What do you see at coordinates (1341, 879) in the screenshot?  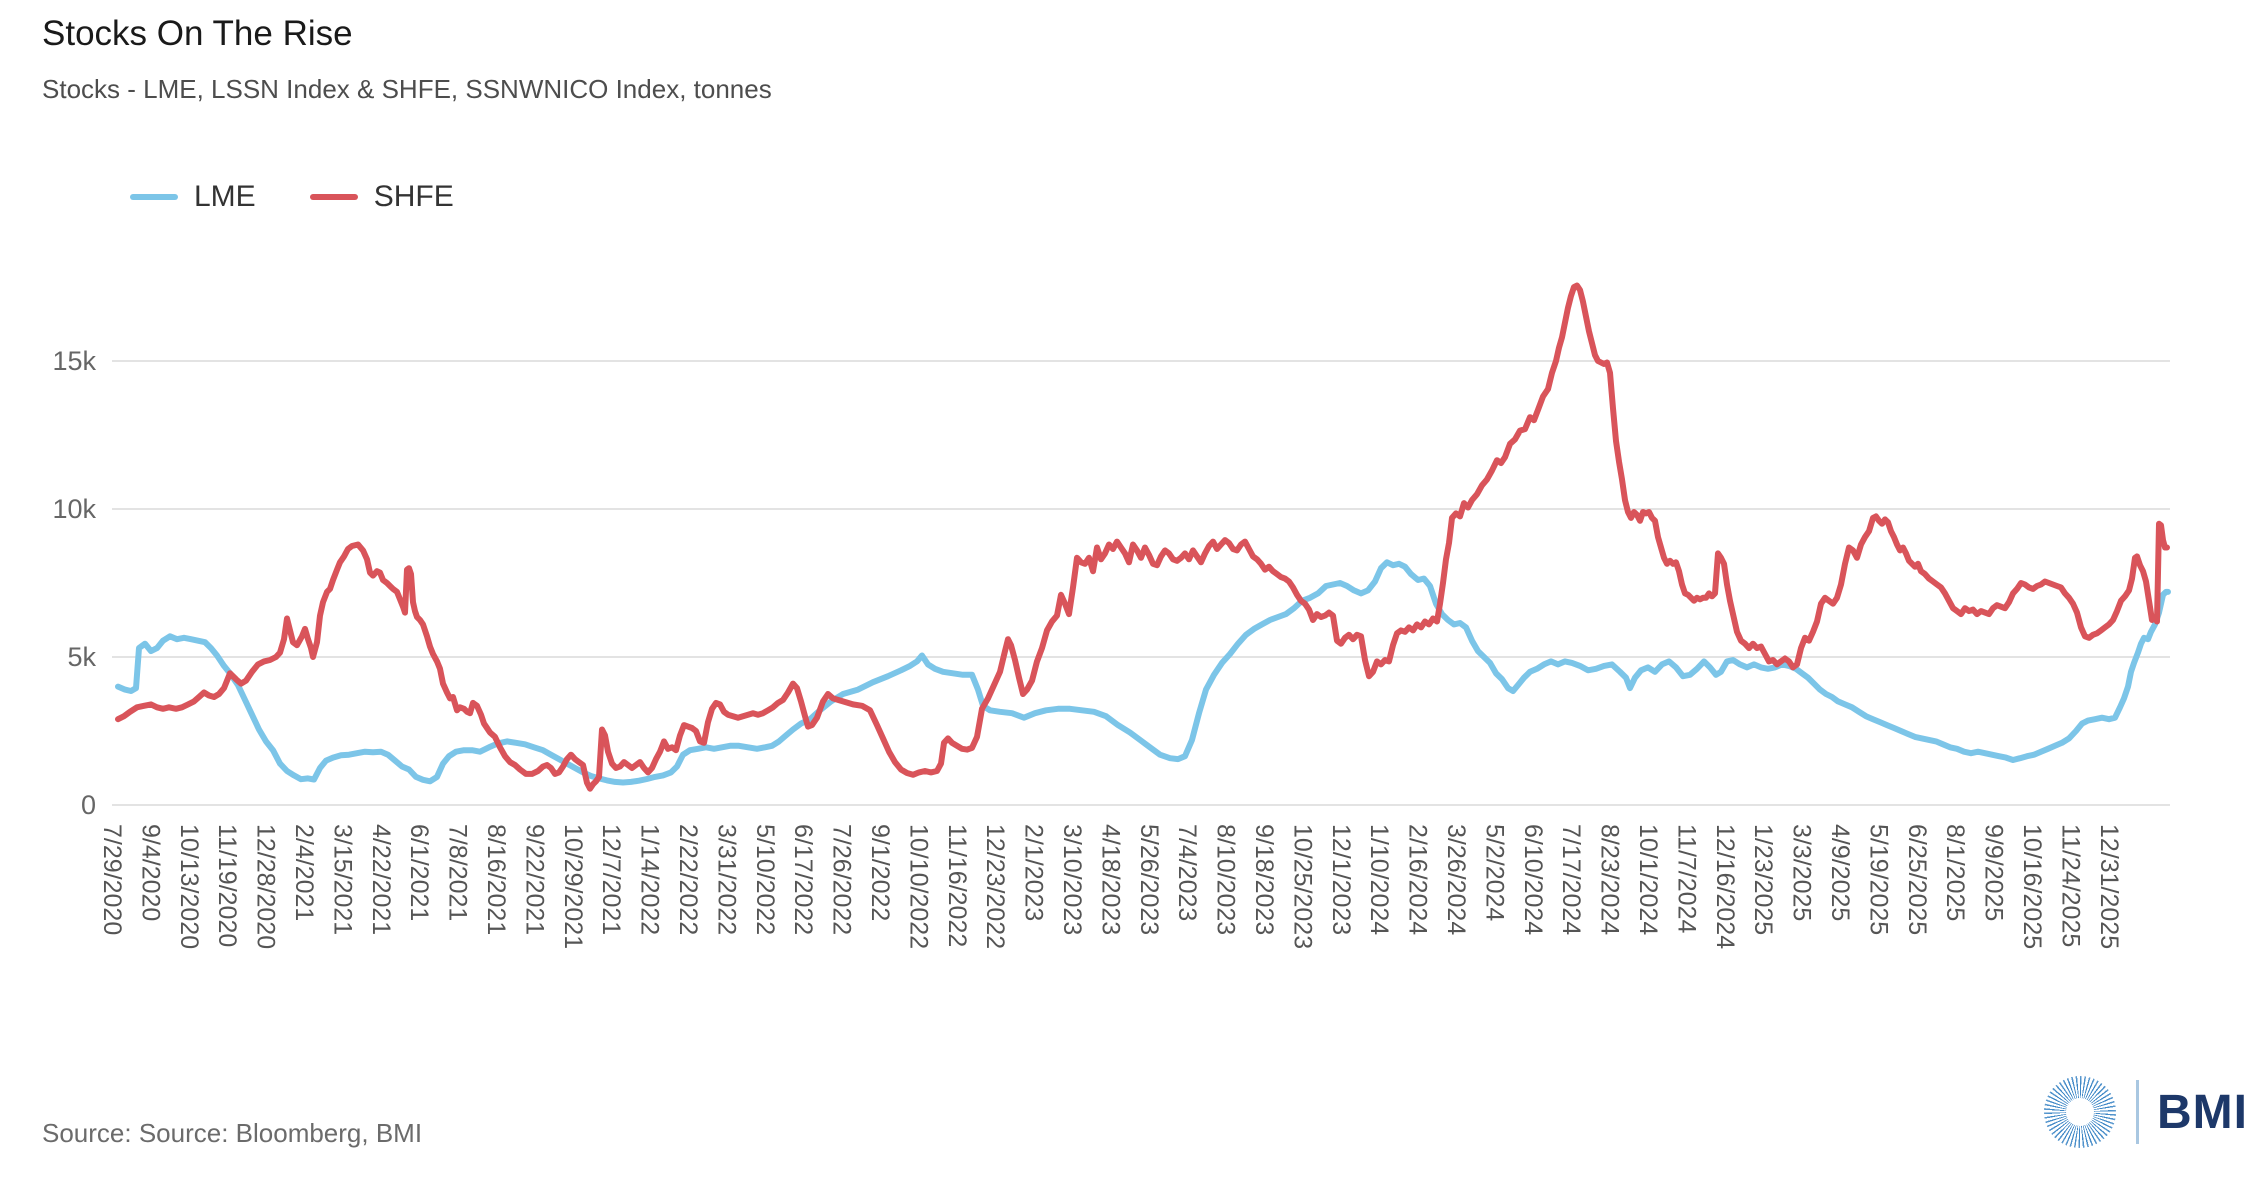 I see `x-tick-label: 12/1/2023` at bounding box center [1341, 879].